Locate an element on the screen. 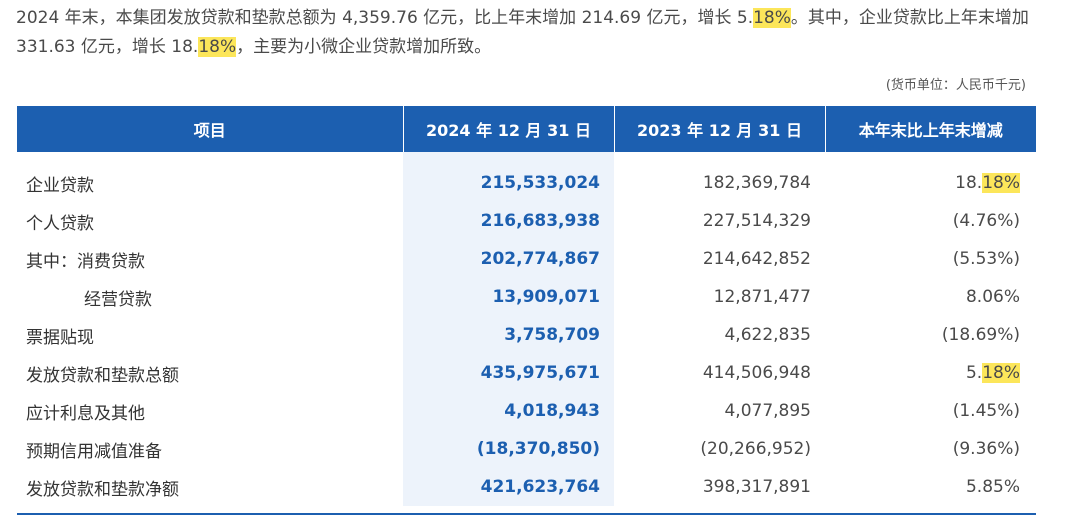  value-2023: 4,077,895 is located at coordinates (767, 411).